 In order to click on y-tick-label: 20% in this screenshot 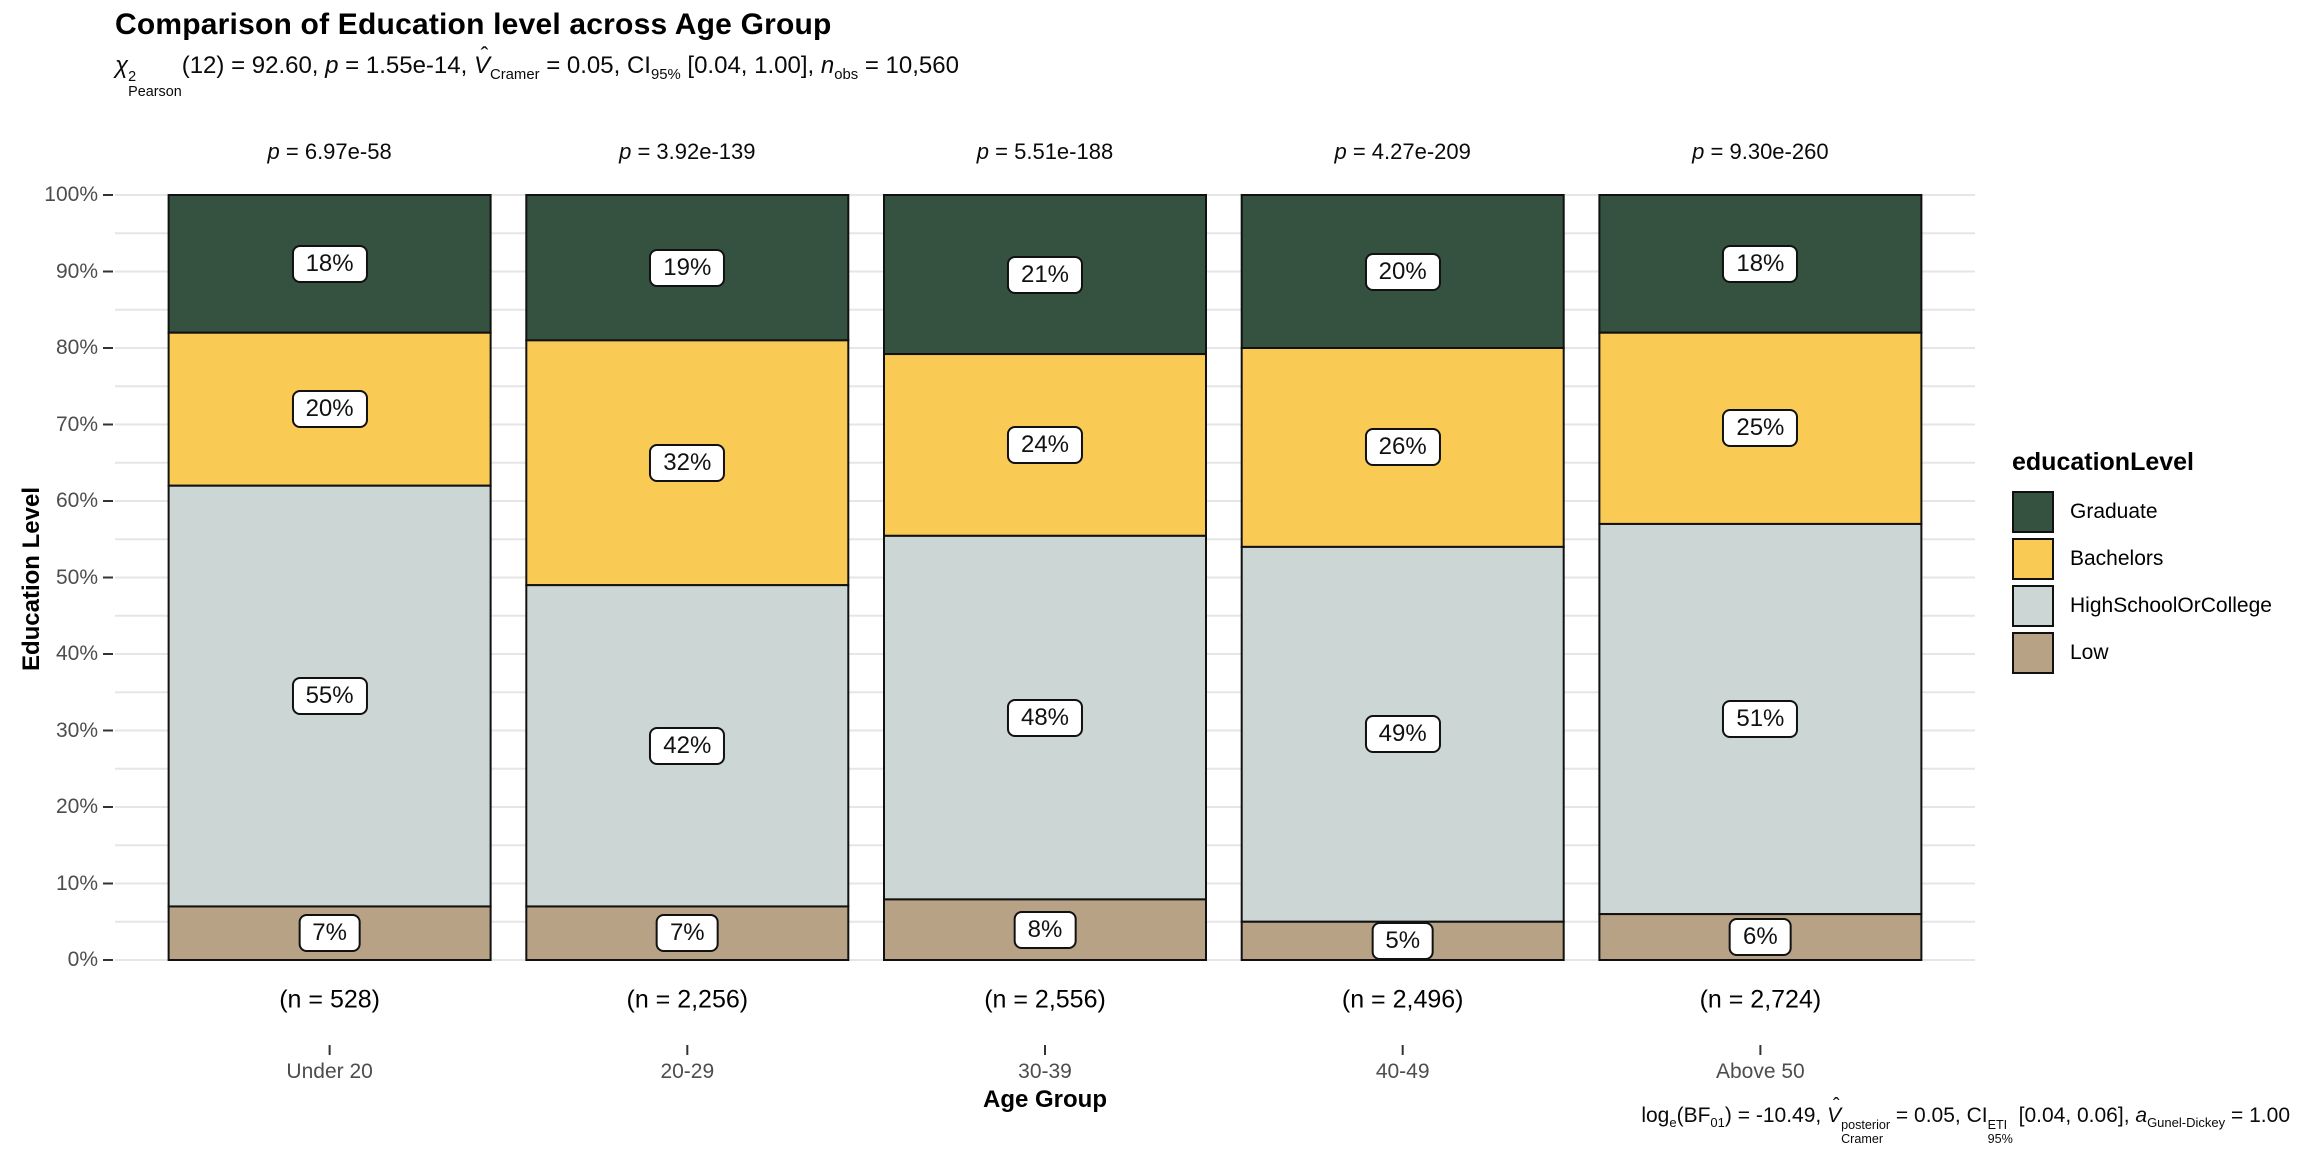, I will do `click(76, 806)`.